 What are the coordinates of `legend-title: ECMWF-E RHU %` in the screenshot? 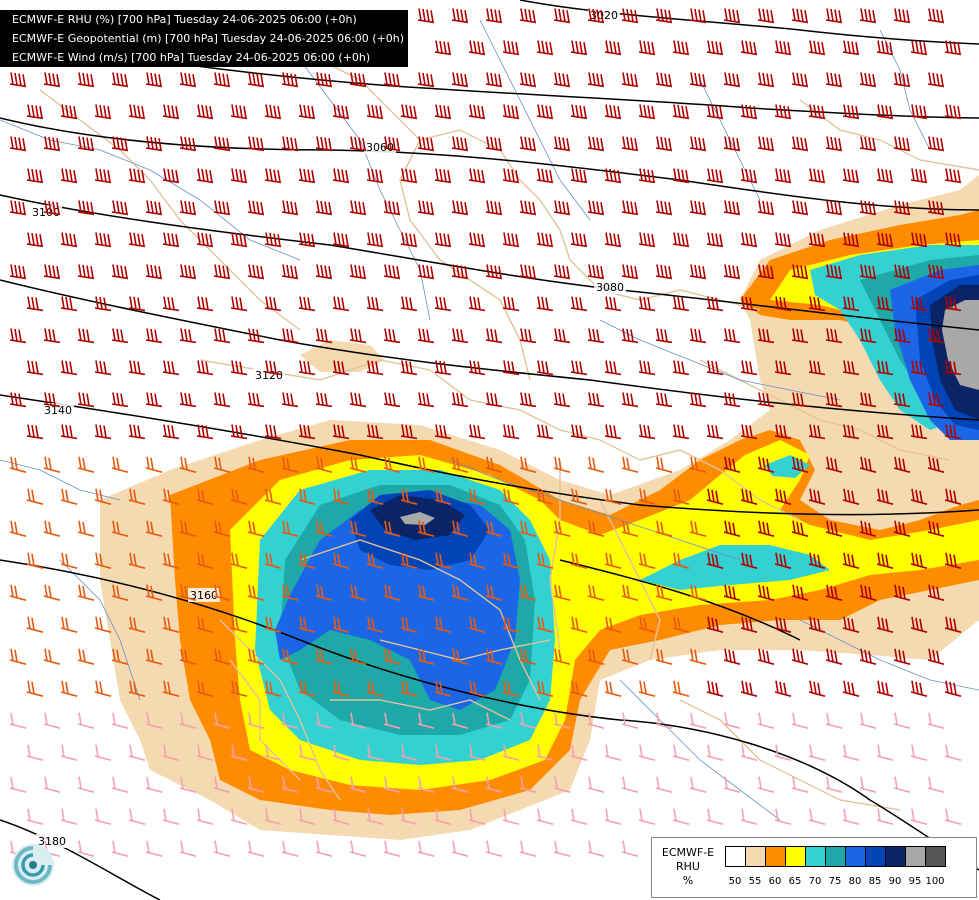 It's located at (688, 867).